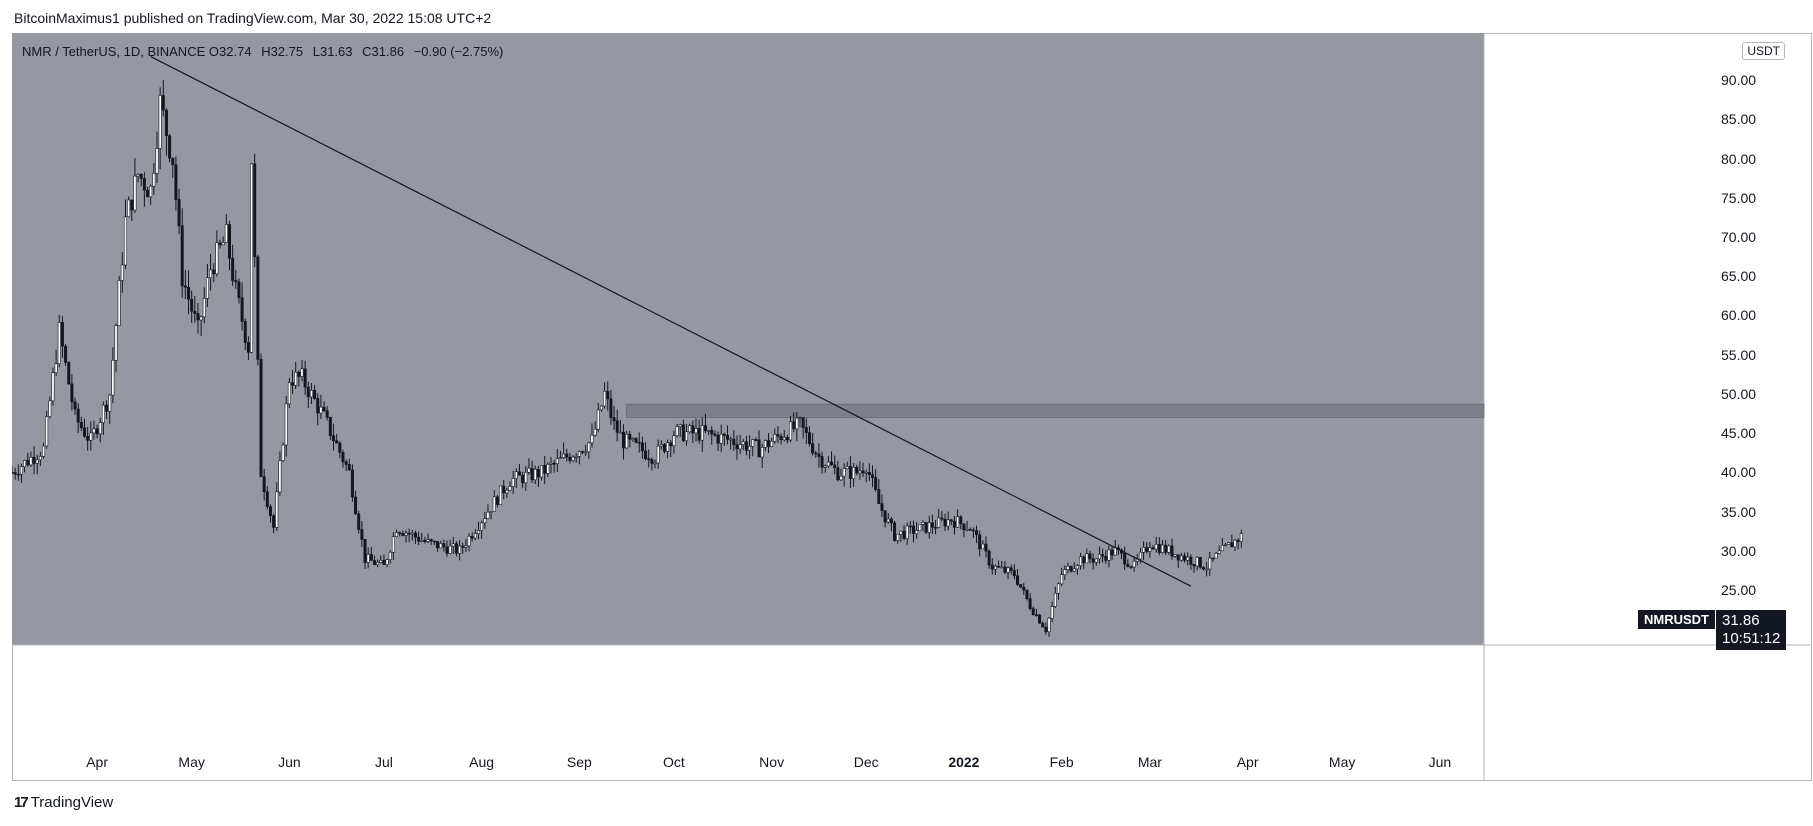 The image size is (1813, 826). What do you see at coordinates (1739, 237) in the screenshot?
I see `price-tick-label: 70.00` at bounding box center [1739, 237].